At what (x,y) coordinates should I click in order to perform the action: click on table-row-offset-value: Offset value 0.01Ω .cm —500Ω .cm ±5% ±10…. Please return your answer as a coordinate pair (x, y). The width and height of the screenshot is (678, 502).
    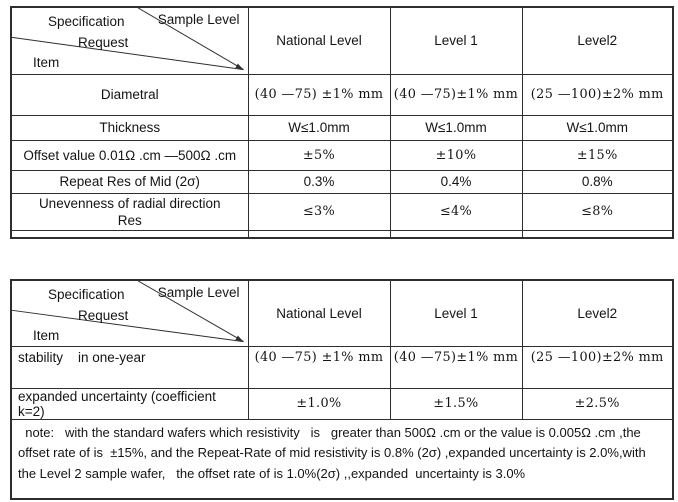
    Looking at the image, I should click on (342, 155).